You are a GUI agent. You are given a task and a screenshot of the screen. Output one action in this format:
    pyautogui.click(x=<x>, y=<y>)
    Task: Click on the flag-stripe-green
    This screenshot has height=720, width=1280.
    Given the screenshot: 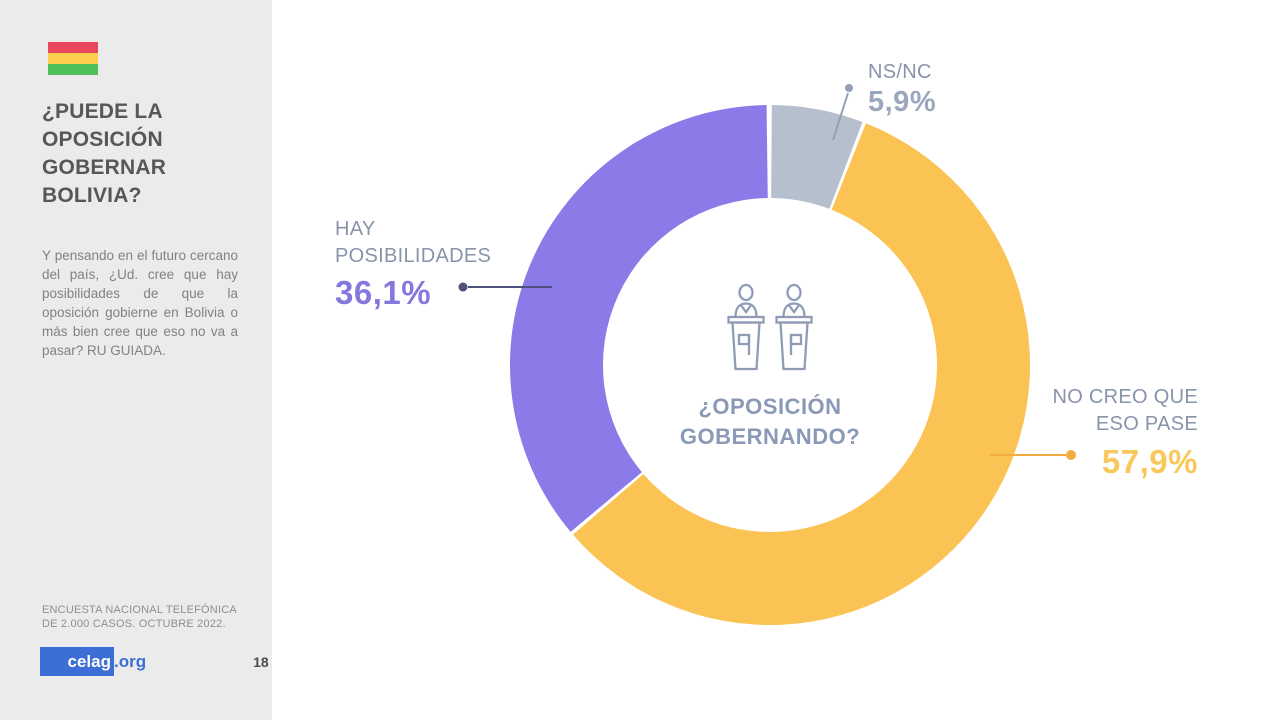 What is the action you would take?
    pyautogui.click(x=73, y=69)
    